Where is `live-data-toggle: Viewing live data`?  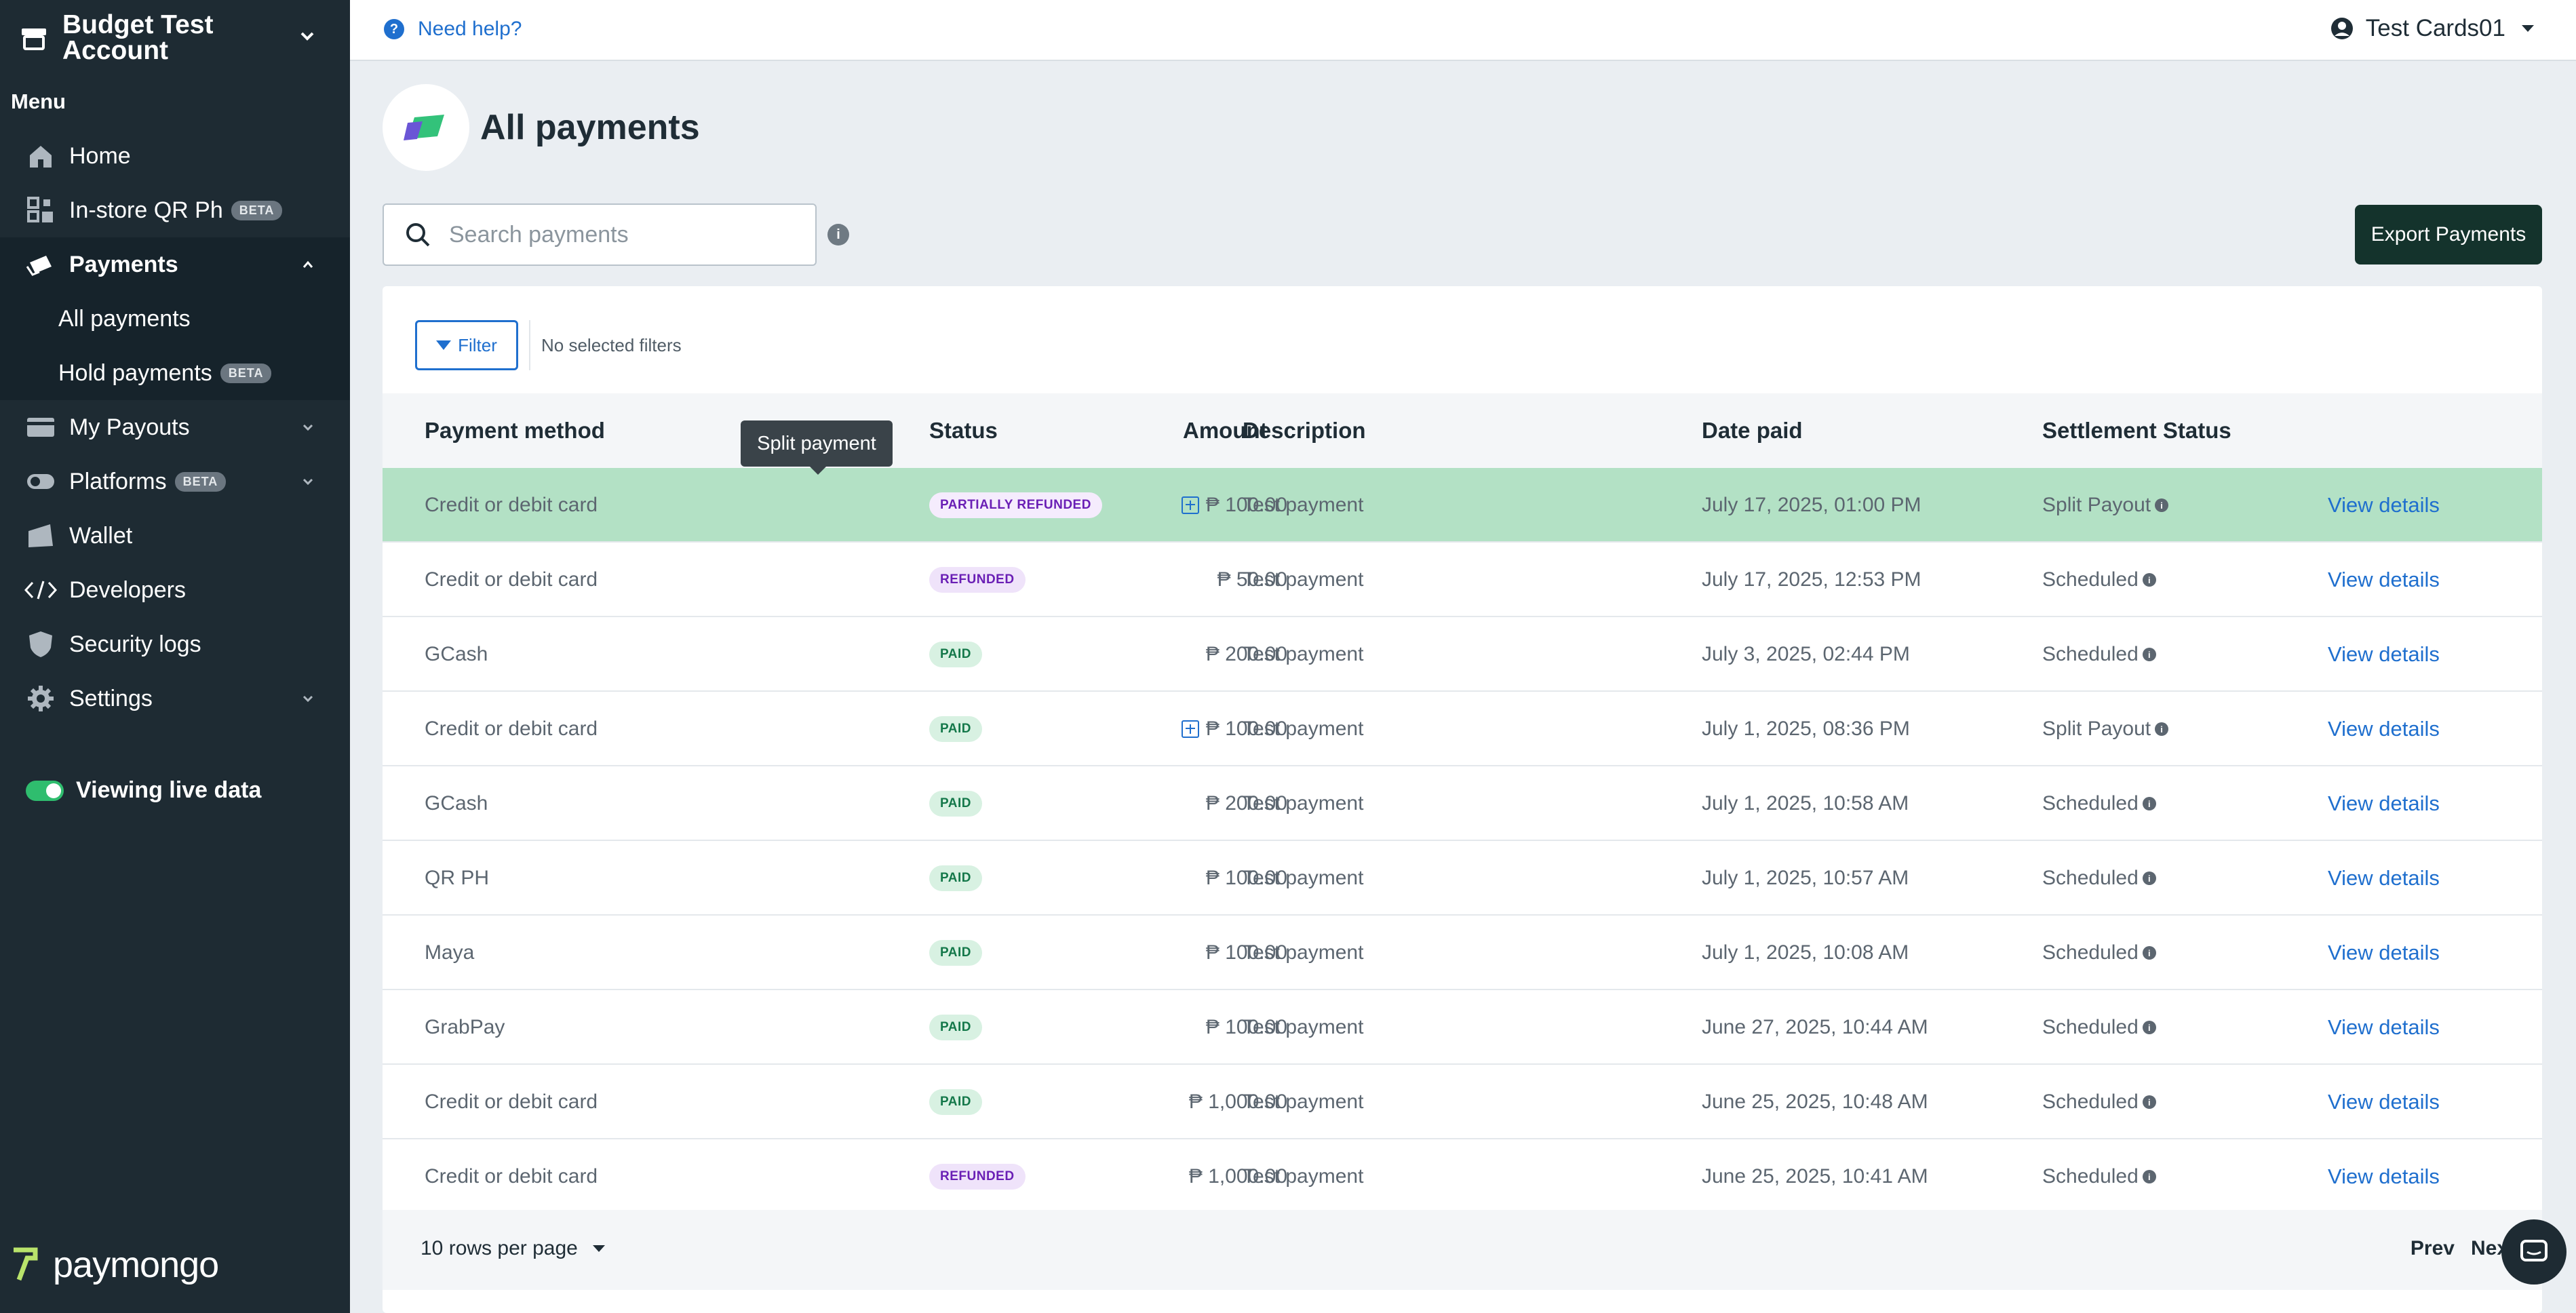 live-data-toggle: Viewing live data is located at coordinates (143, 790).